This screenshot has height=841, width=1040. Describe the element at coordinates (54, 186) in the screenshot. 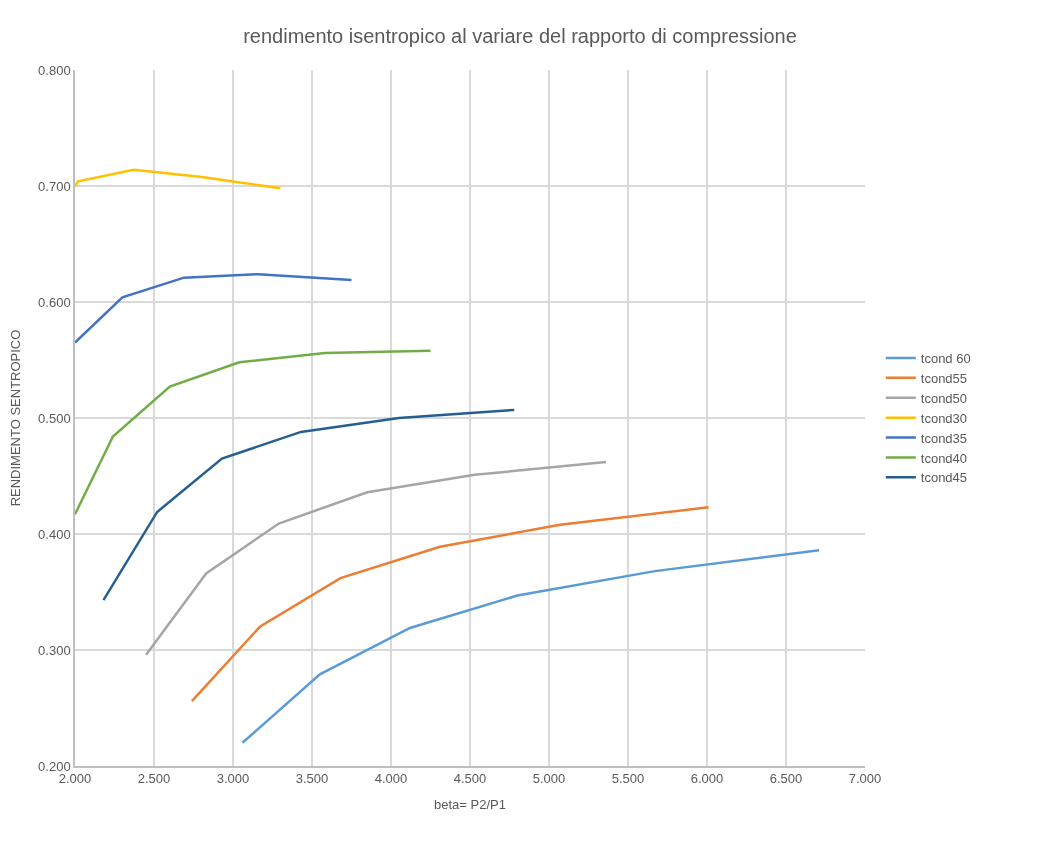

I see `y-tick-label: 0.700` at that location.